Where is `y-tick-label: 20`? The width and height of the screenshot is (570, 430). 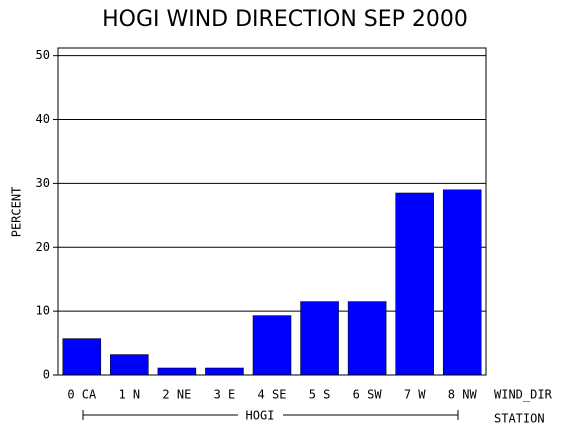 y-tick-label: 20 is located at coordinates (43, 247).